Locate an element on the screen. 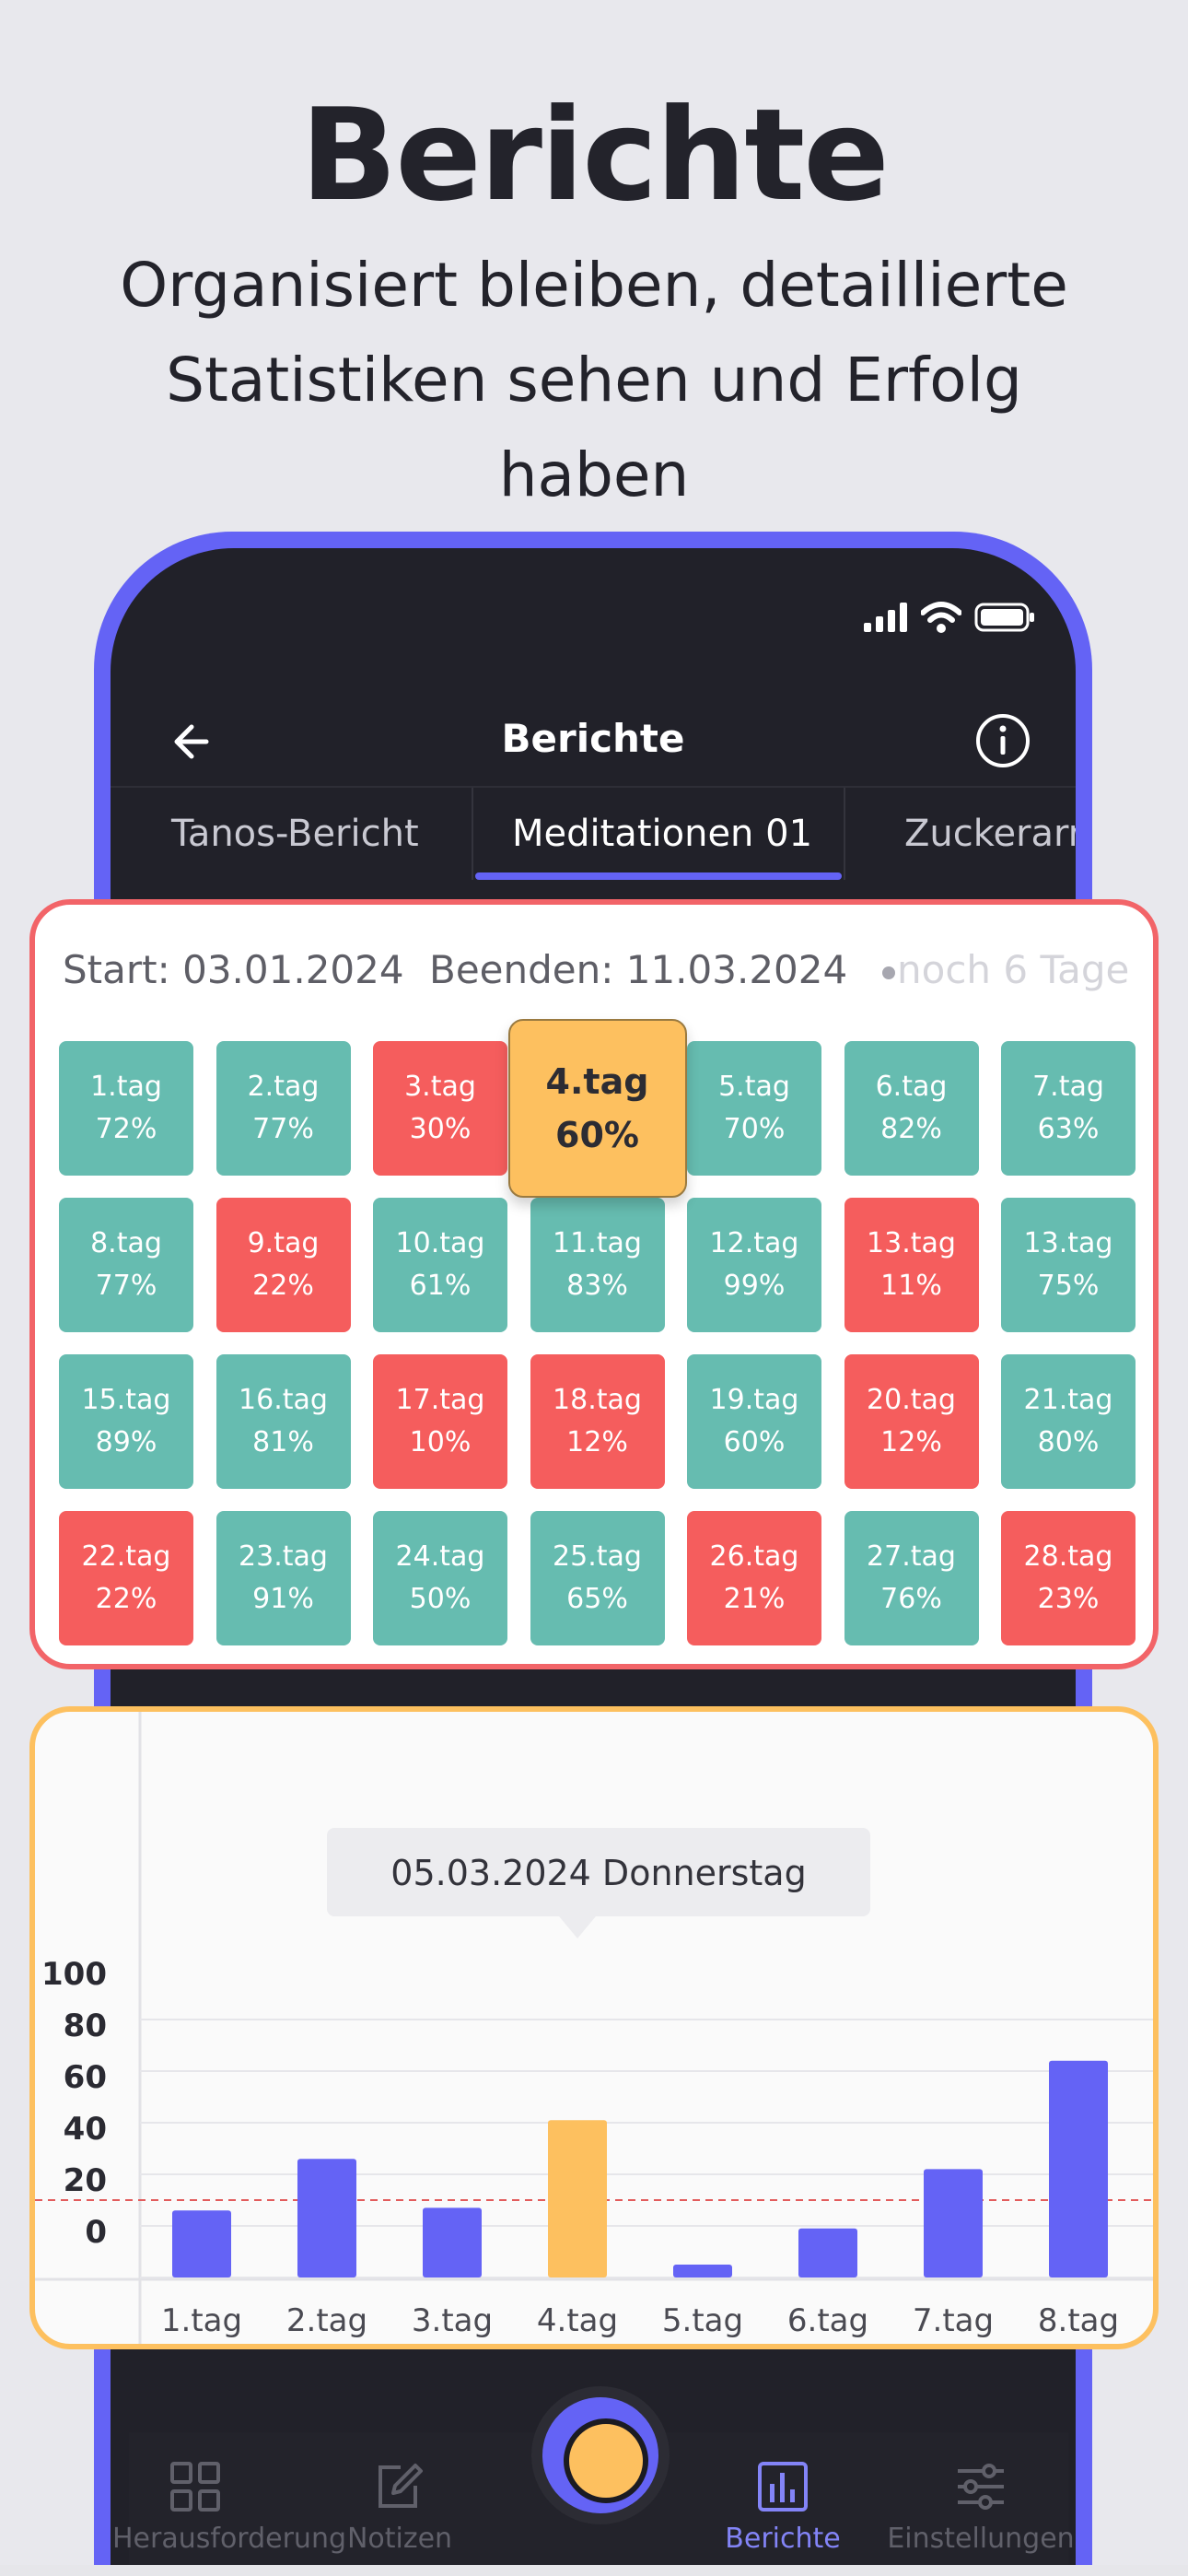  day-tile: 23.tag 91% is located at coordinates (283, 1578).